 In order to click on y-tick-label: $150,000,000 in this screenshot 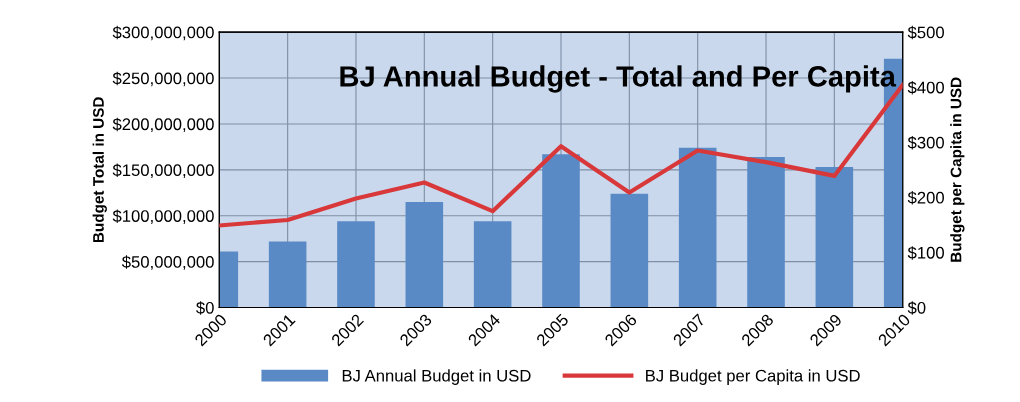, I will do `click(163, 171)`.